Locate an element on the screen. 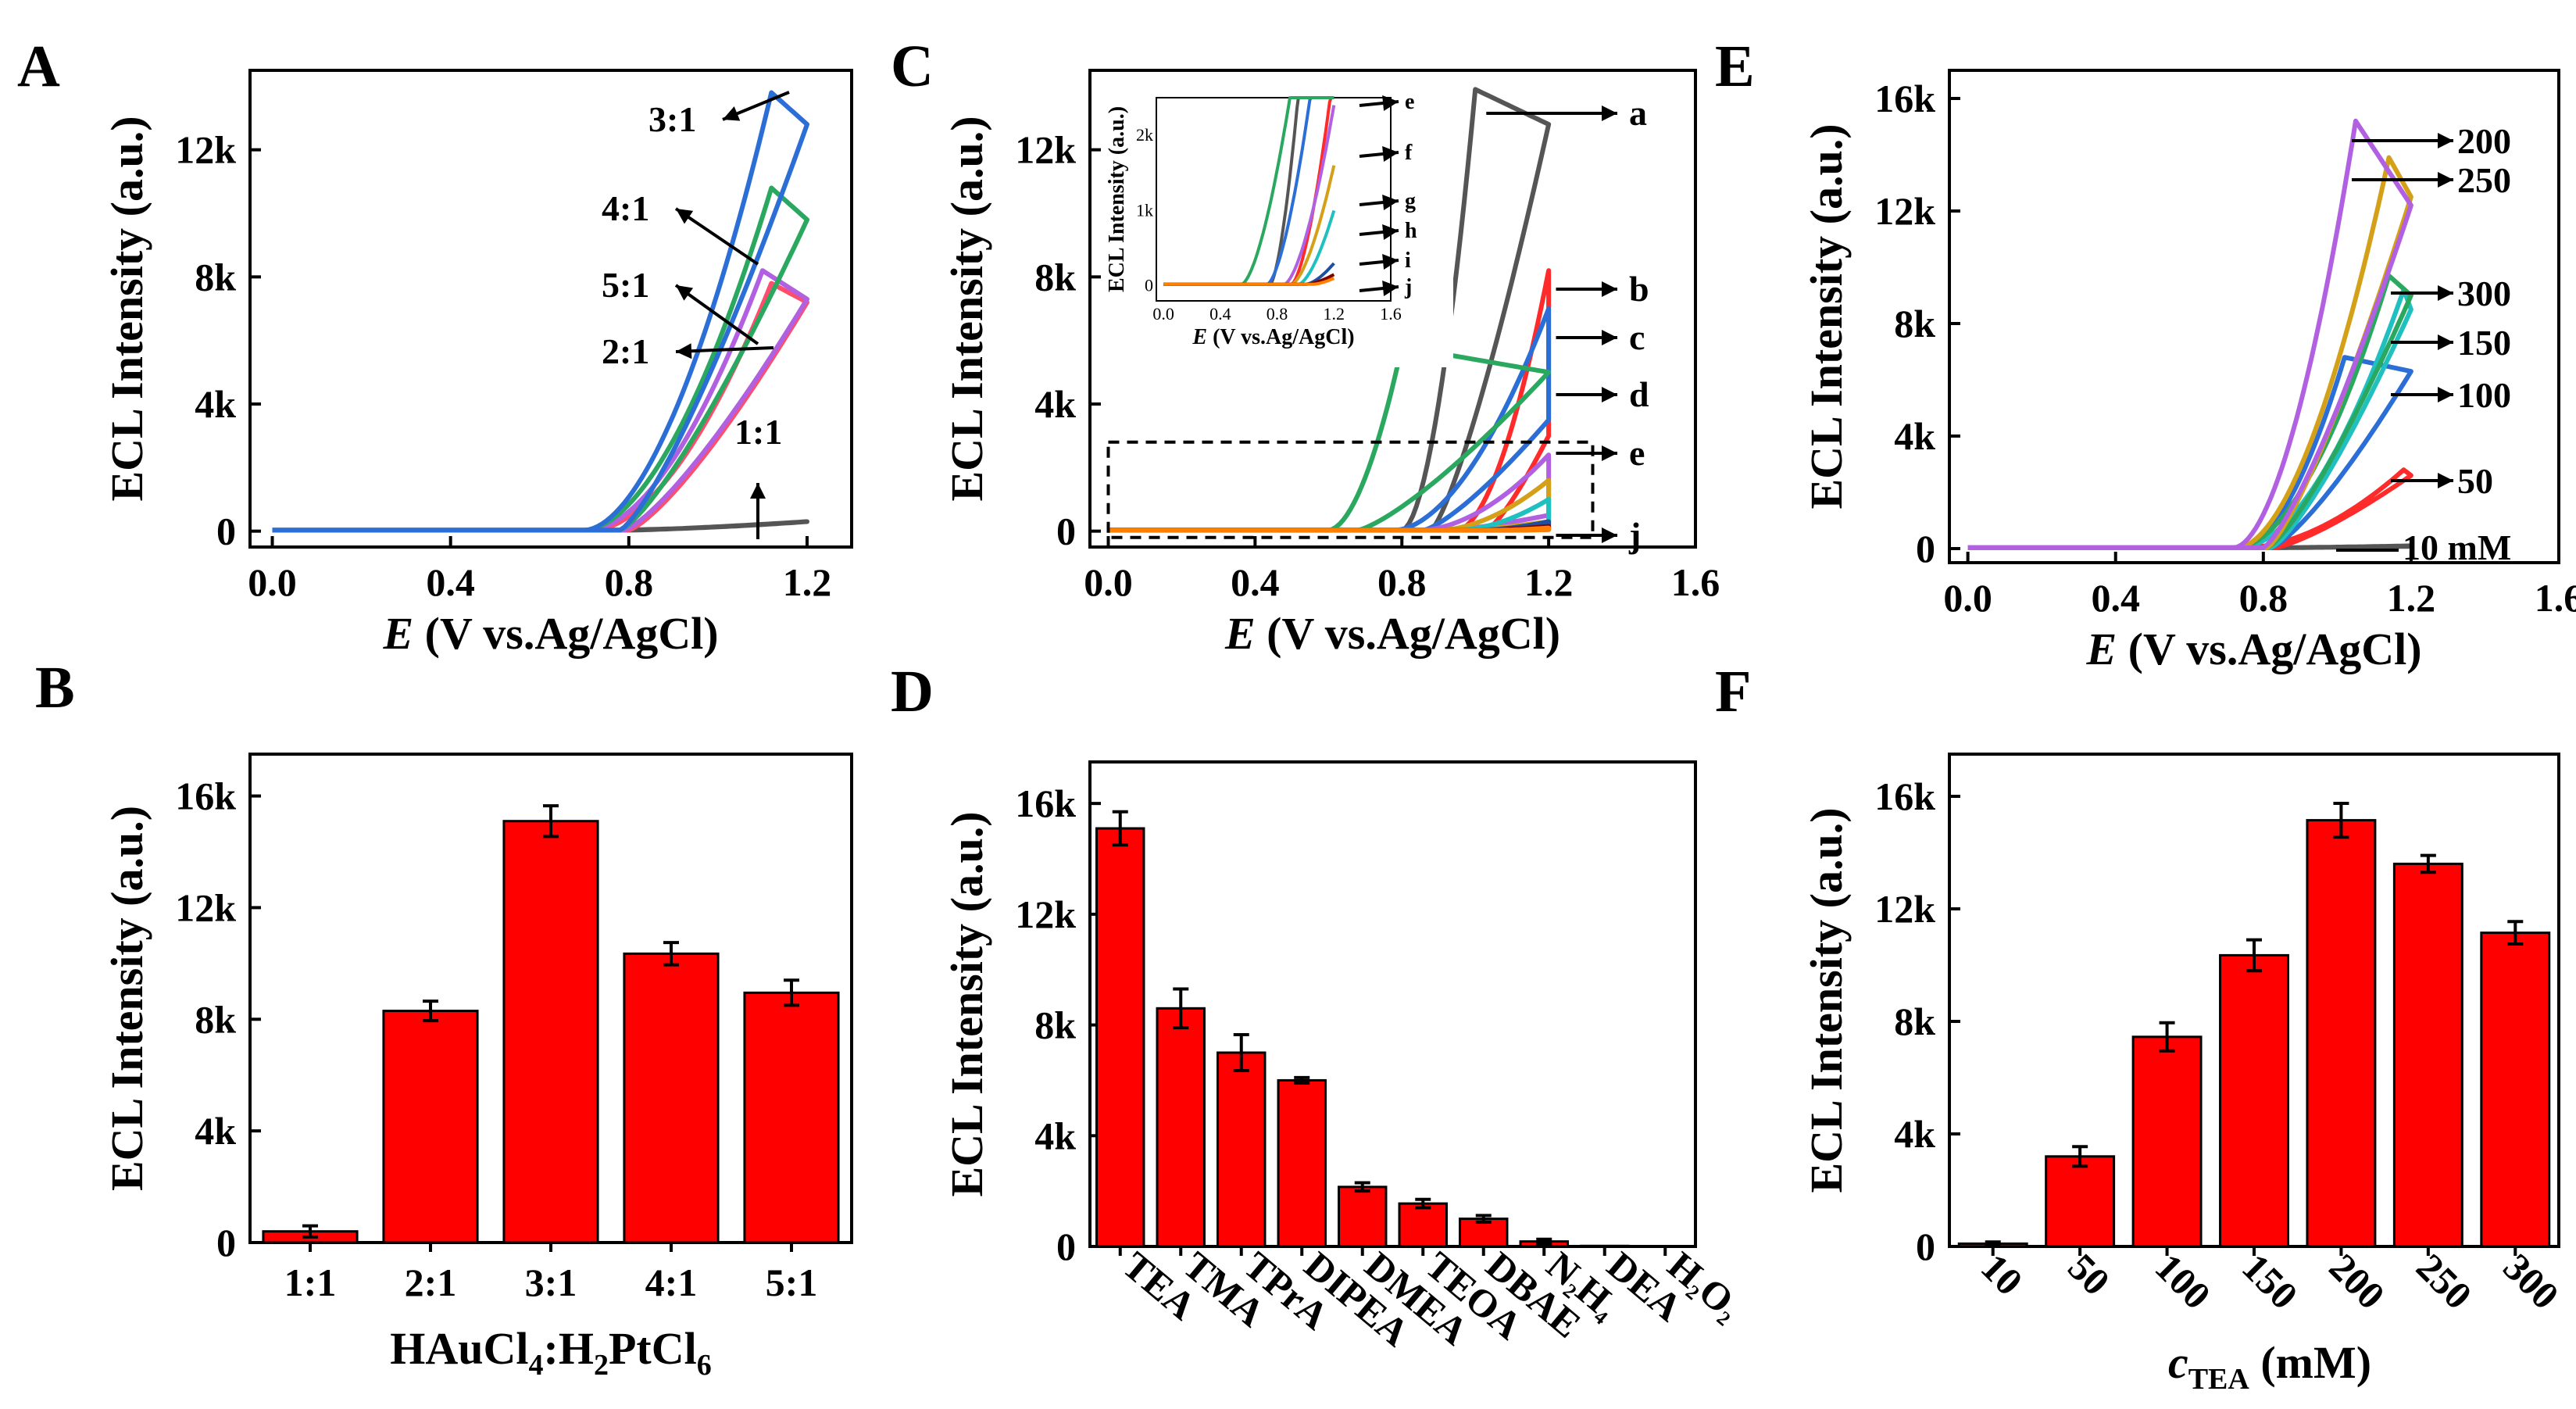 The image size is (2576, 1409). panel-label-b: B is located at coordinates (55, 688).